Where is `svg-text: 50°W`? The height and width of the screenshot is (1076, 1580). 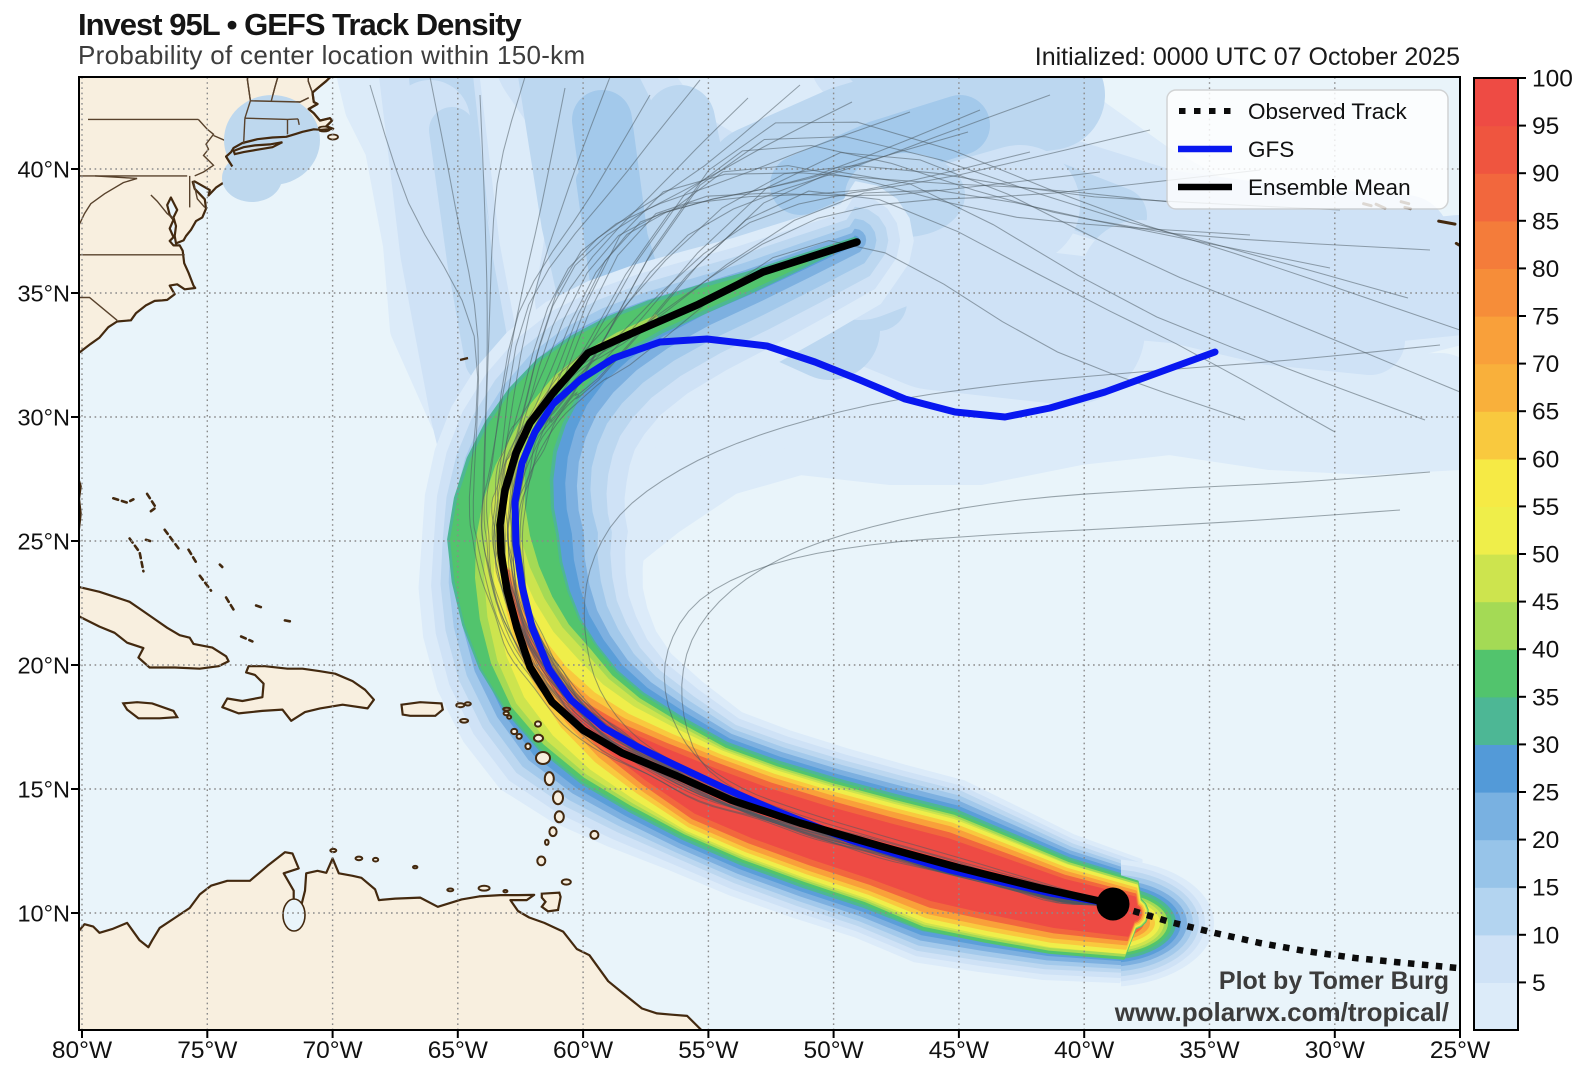
svg-text: 50°W is located at coordinates (834, 1050).